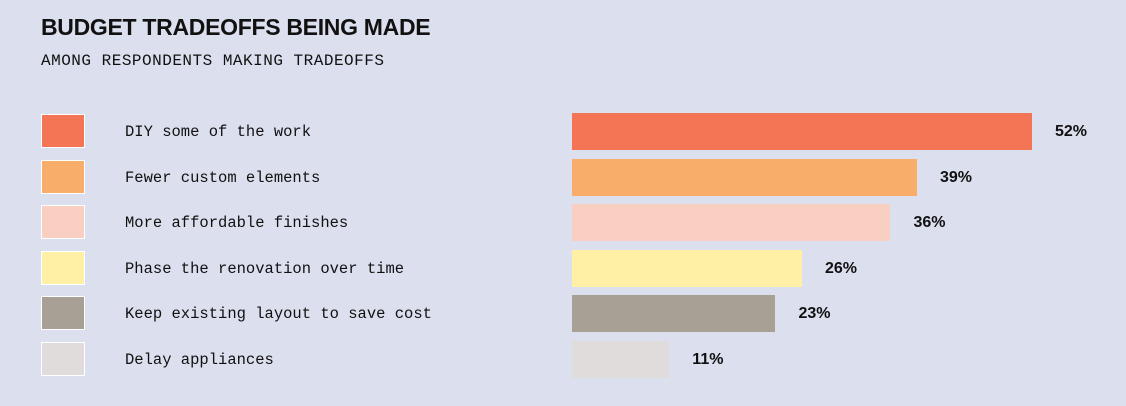 Image resolution: width=1126 pixels, height=406 pixels. What do you see at coordinates (956, 177) in the screenshot?
I see `data-label: 39%` at bounding box center [956, 177].